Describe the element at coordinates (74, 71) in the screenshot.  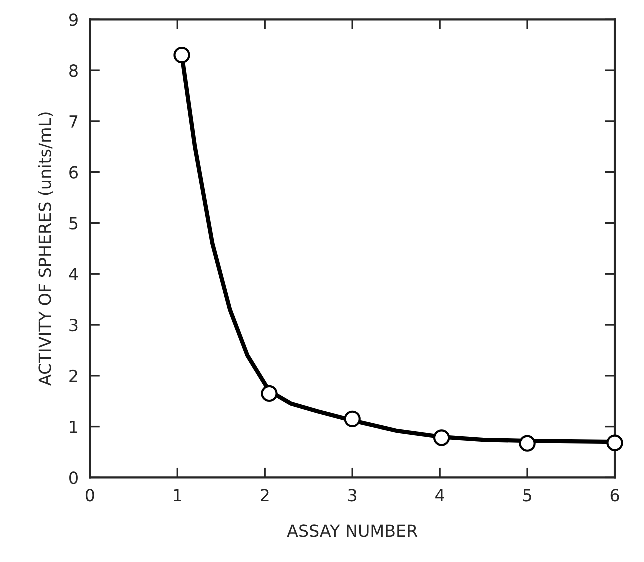
I see `y-tick-label: 8` at that location.